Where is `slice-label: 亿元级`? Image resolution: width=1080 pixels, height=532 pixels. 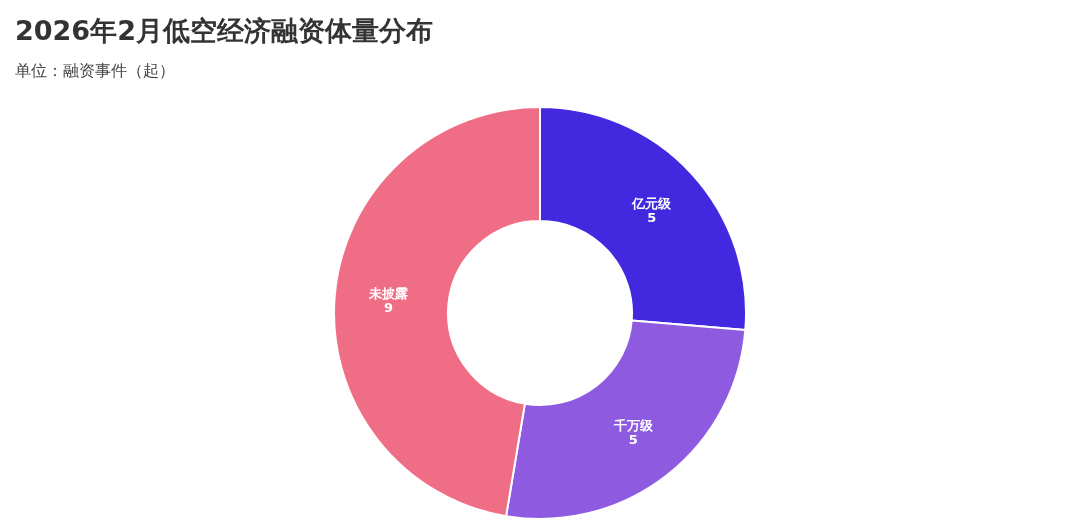
slice-label: 亿元级 is located at coordinates (652, 203).